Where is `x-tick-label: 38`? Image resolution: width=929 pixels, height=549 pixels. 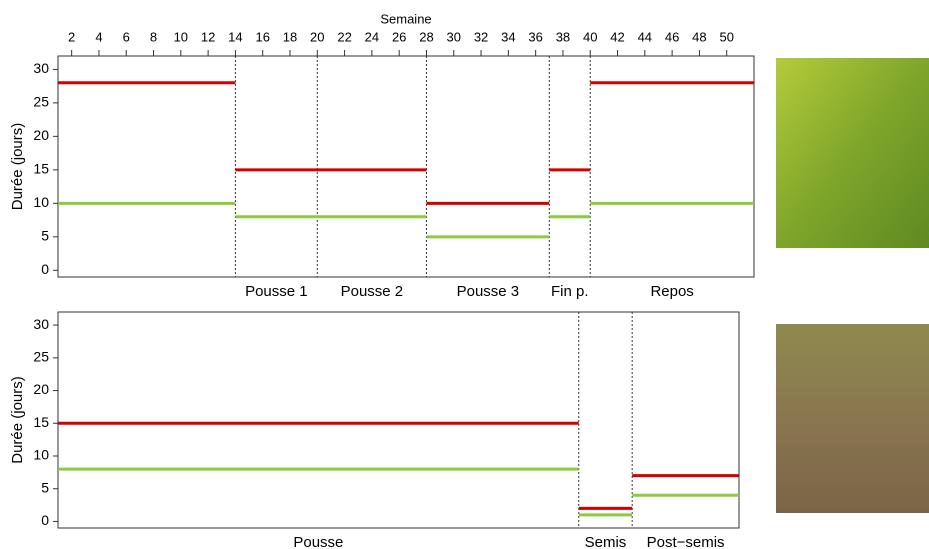
x-tick-label: 38 is located at coordinates (563, 36).